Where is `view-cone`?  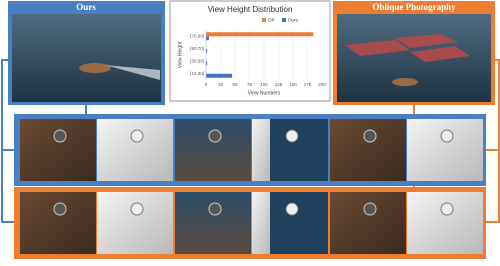 view-cone is located at coordinates (132, 72).